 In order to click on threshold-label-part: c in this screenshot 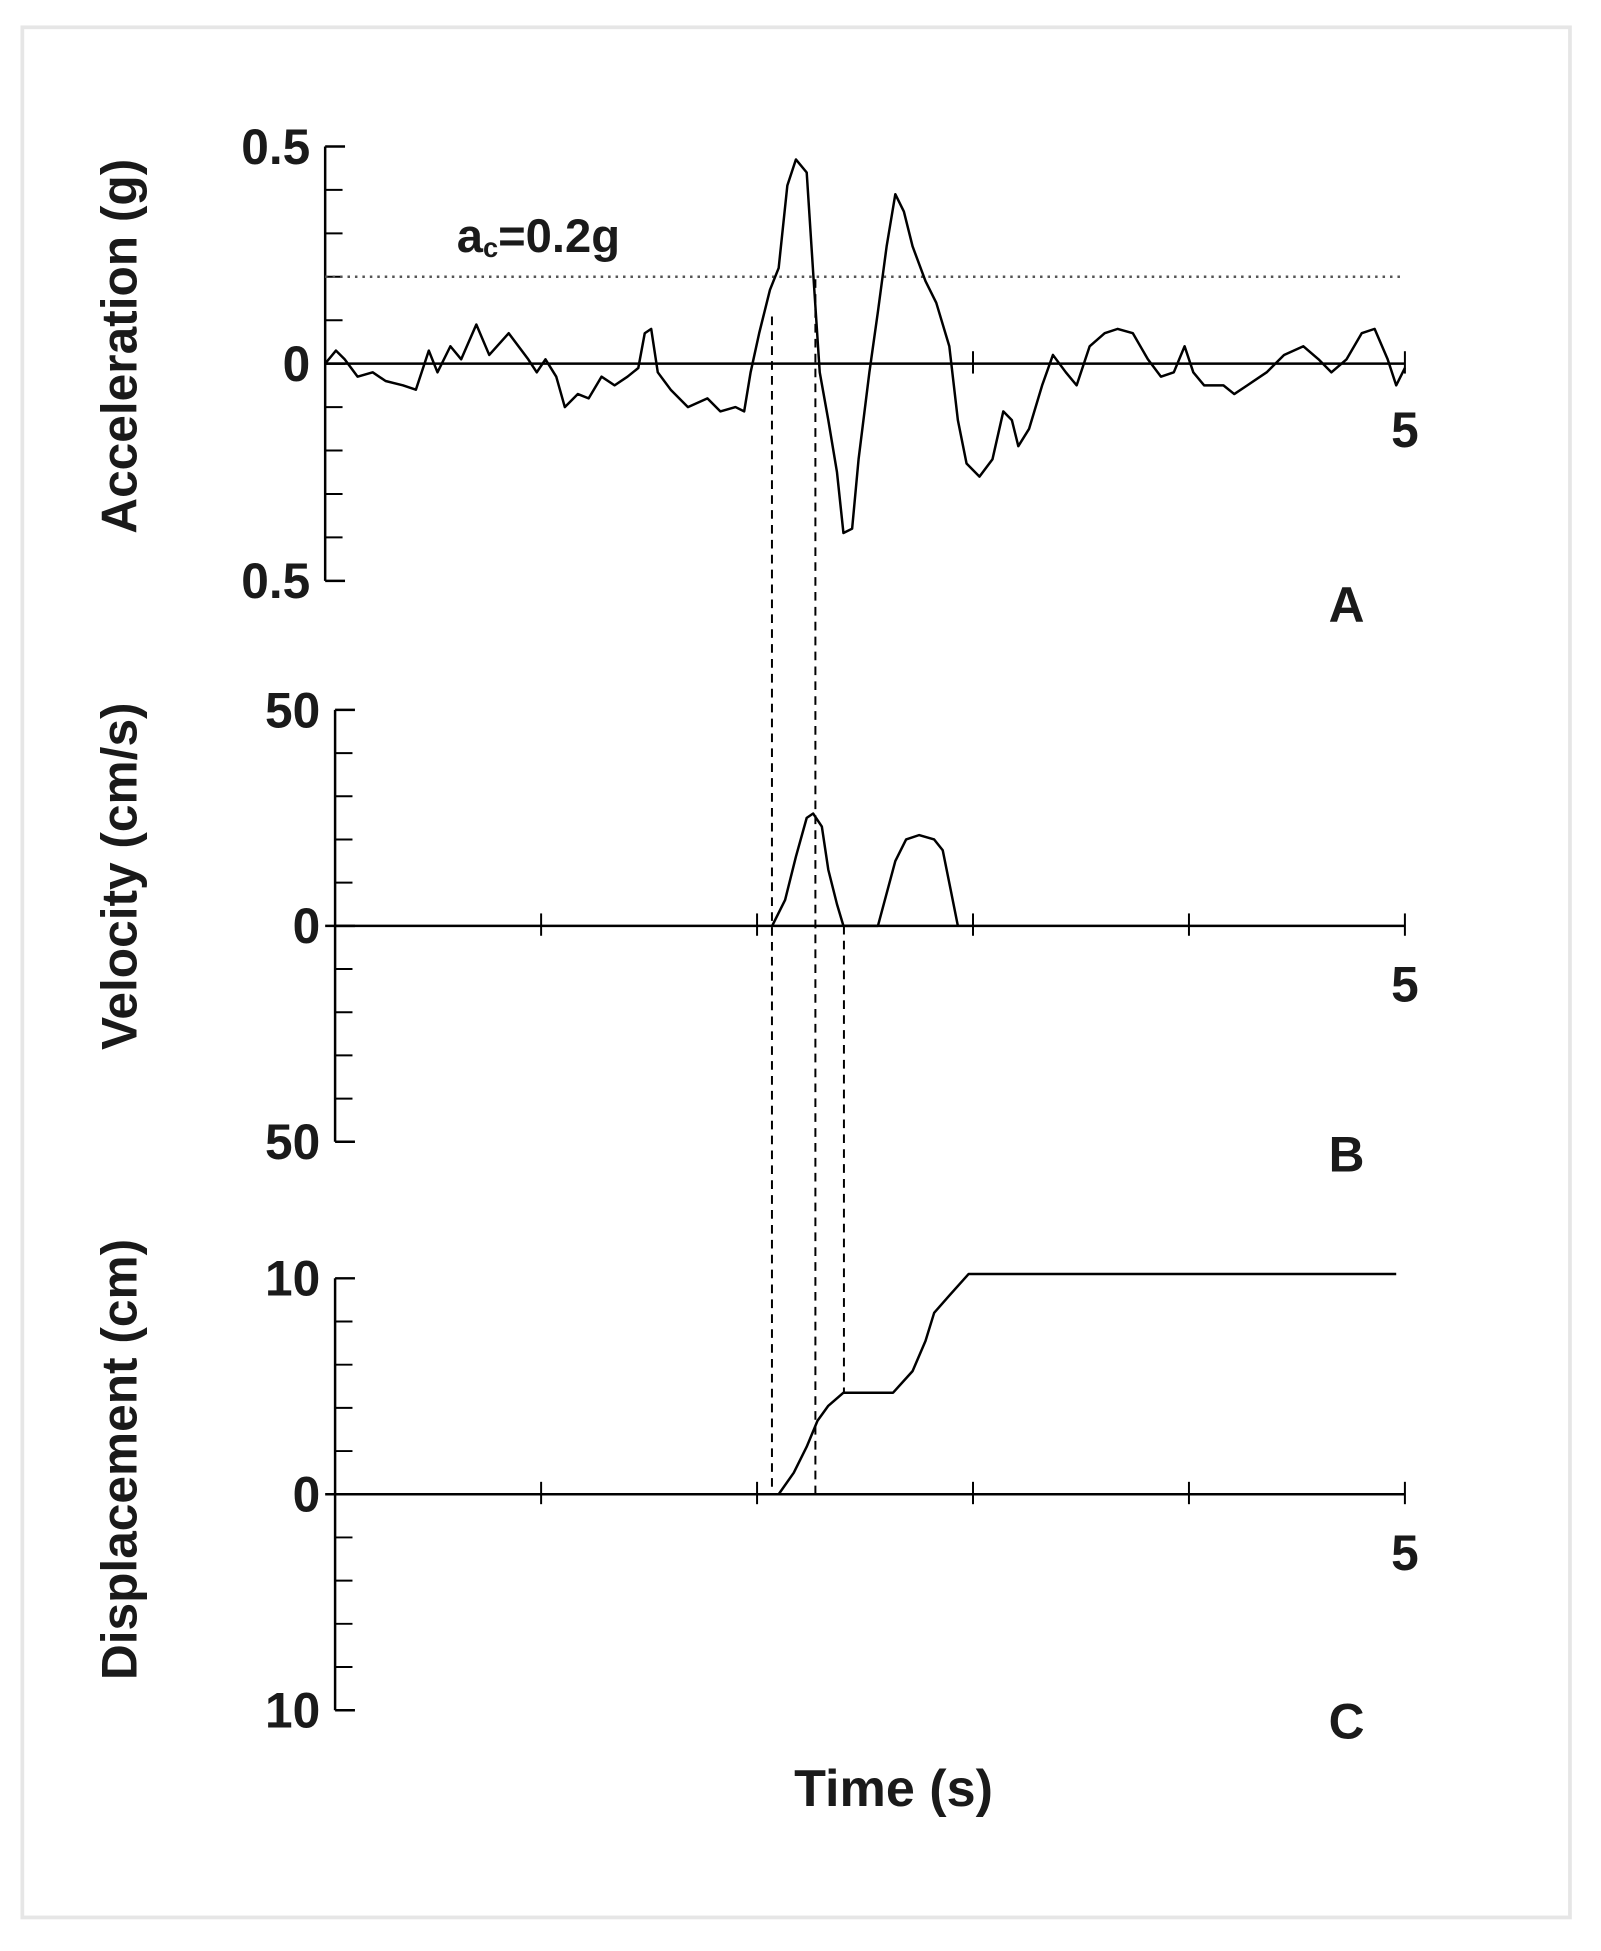, I will do `click(490, 247)`.